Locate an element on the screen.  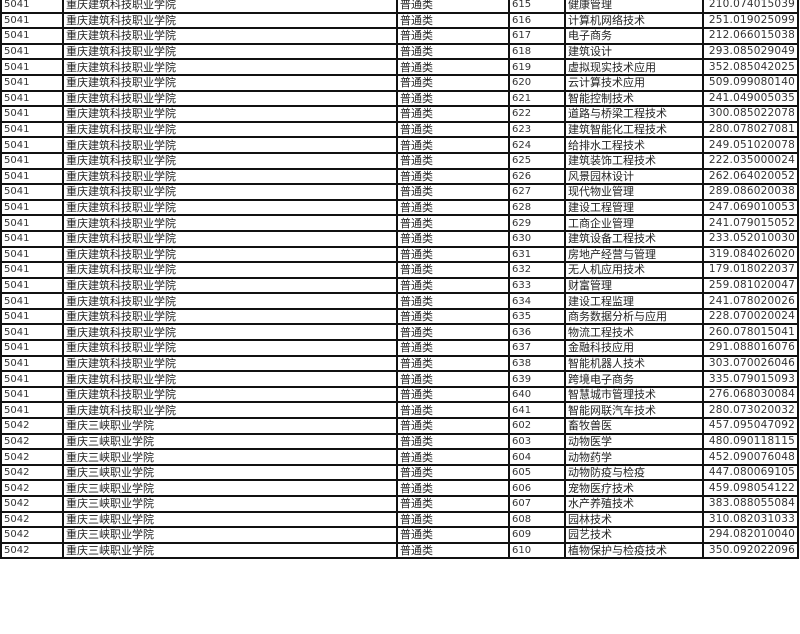
score-cell: 247.069010053 is located at coordinates (750, 207).